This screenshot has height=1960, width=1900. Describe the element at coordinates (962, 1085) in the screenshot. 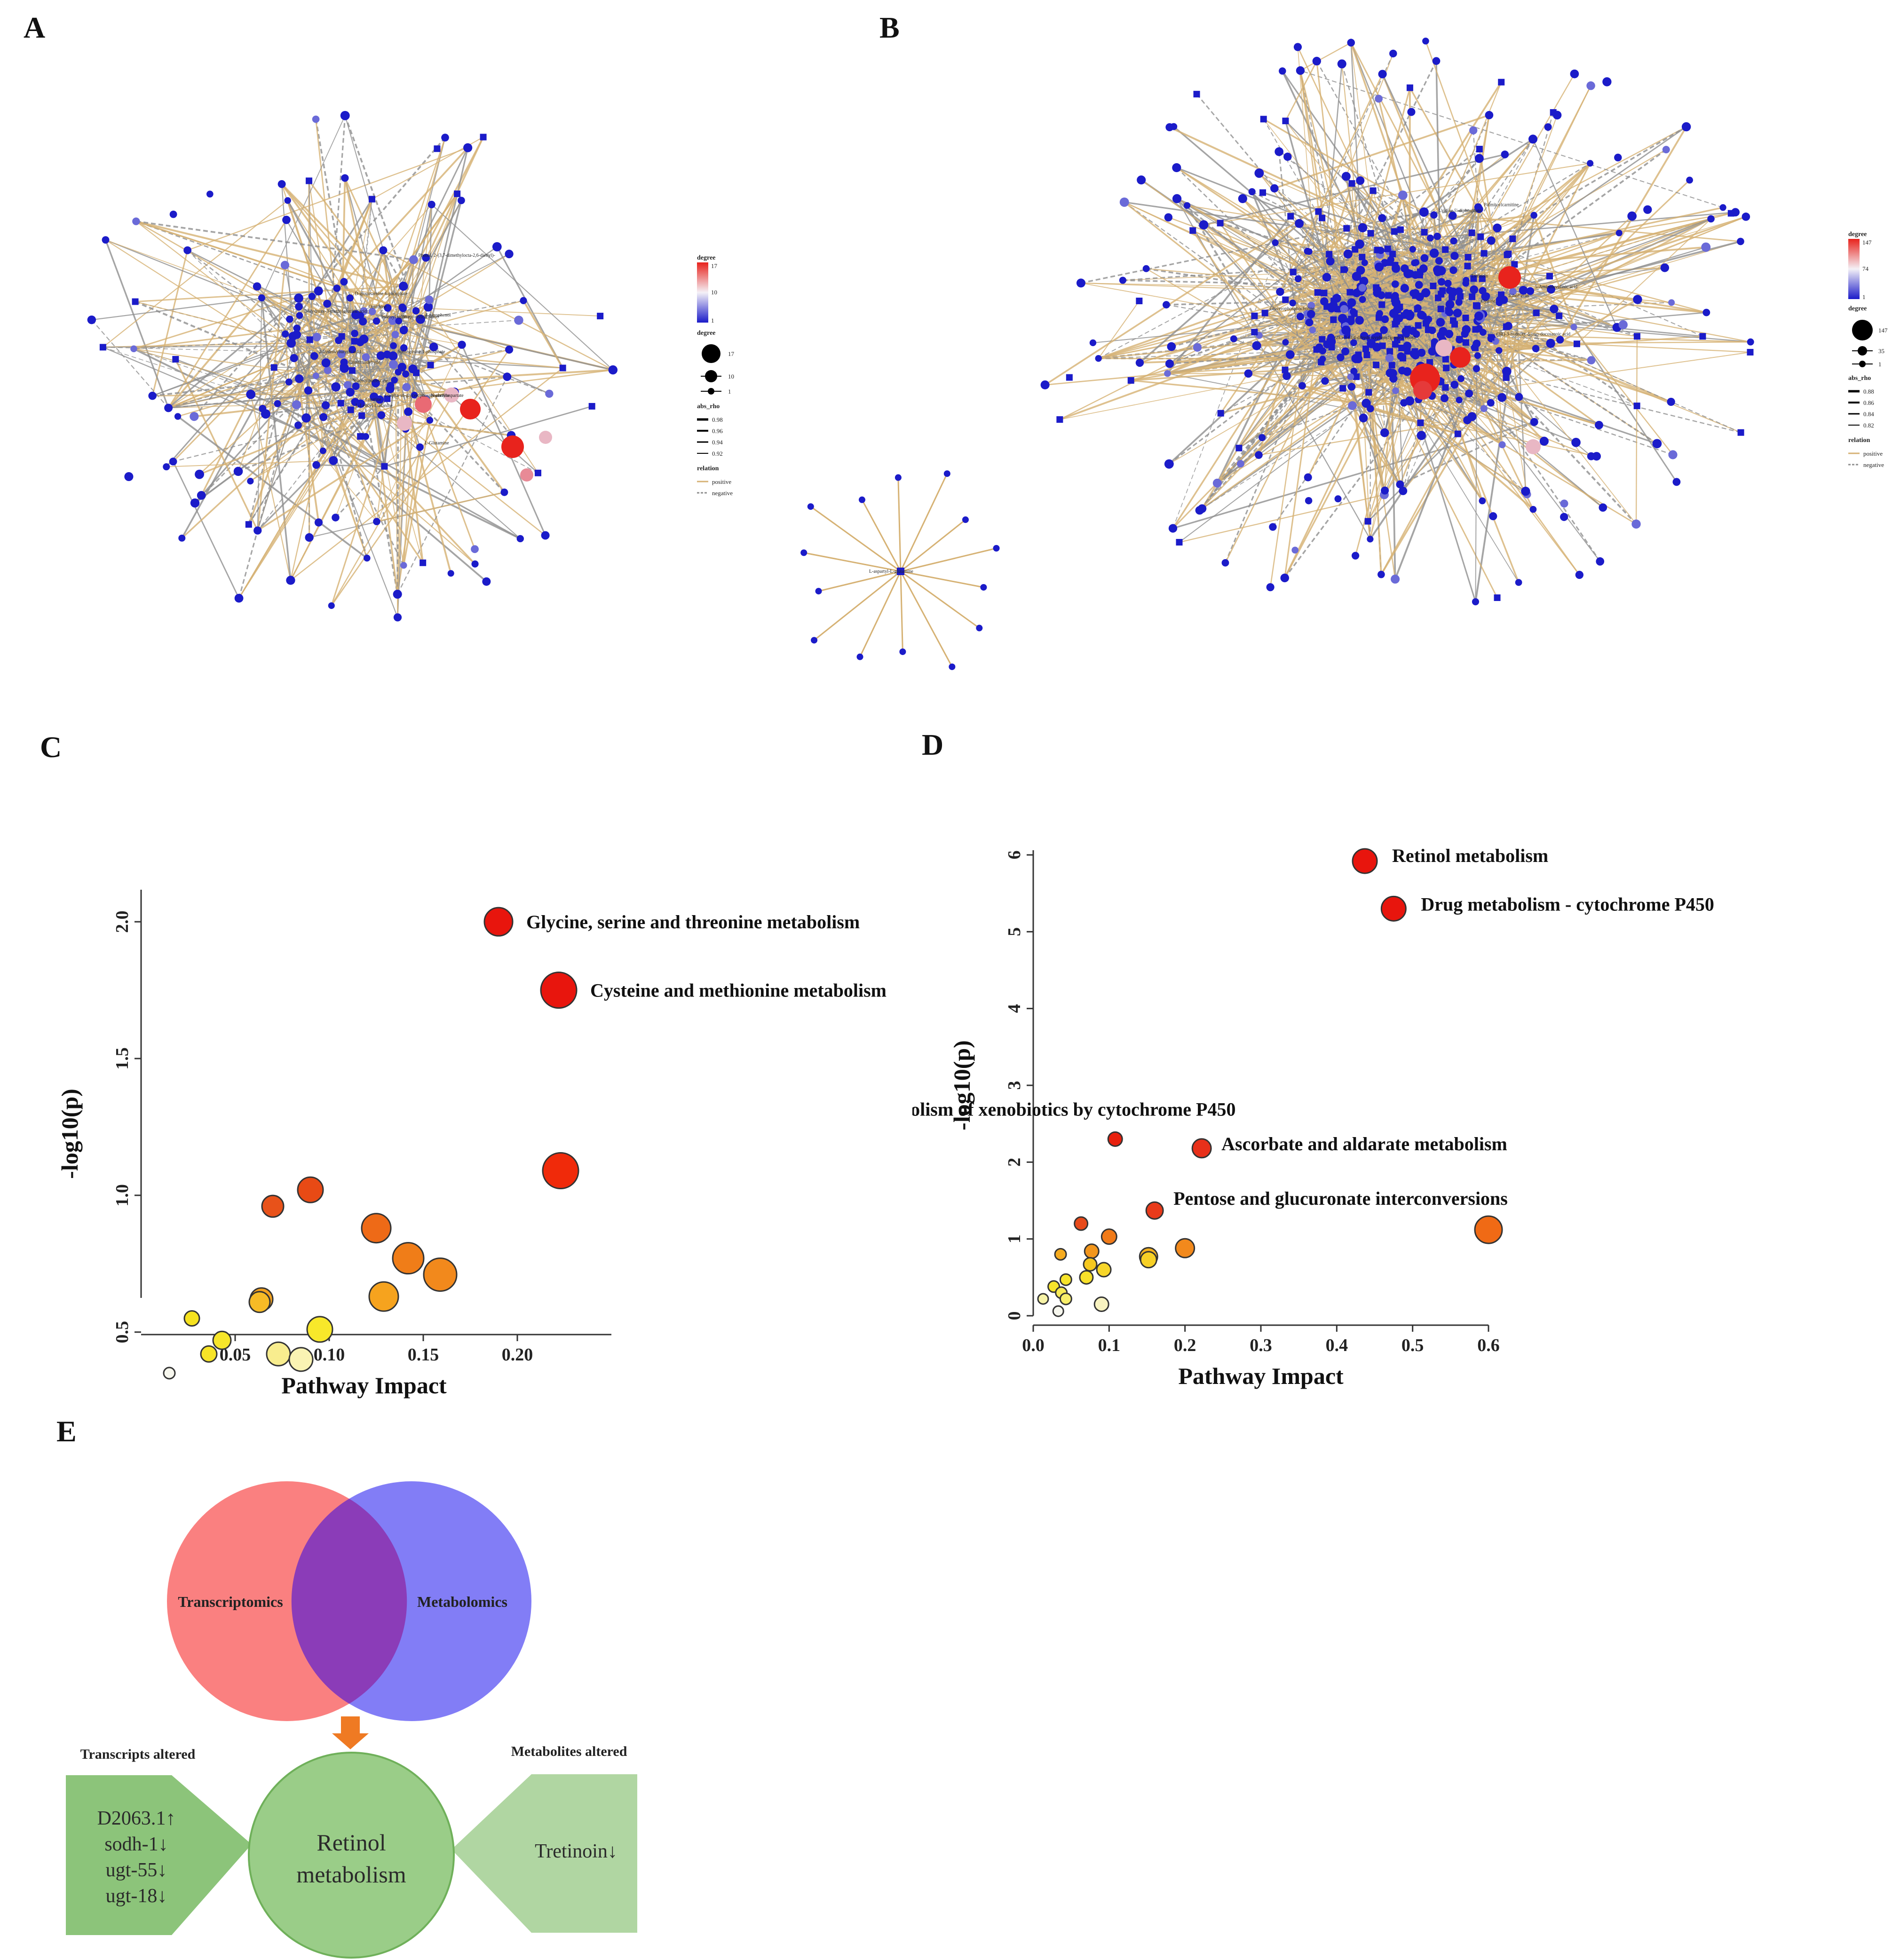

I see `chart-d-ylabel: -log10(p)` at that location.